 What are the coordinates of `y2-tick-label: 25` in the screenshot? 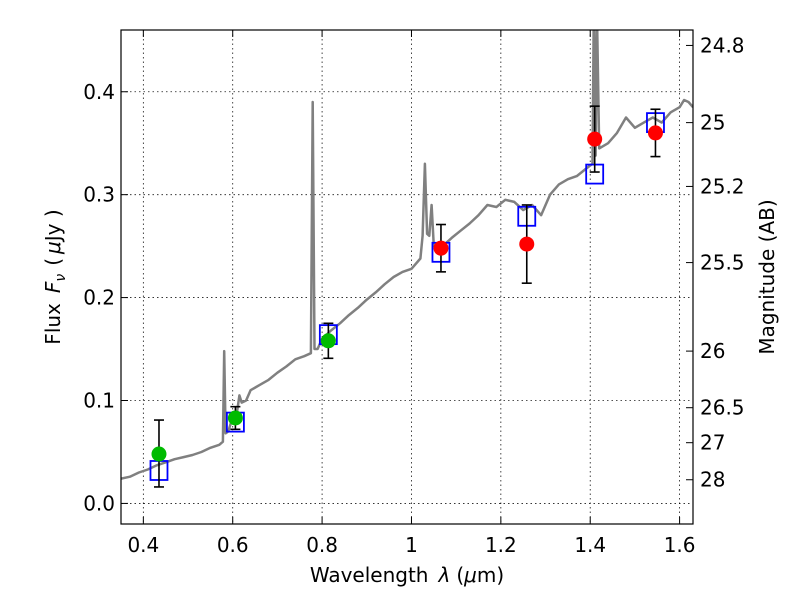 It's located at (712, 123).